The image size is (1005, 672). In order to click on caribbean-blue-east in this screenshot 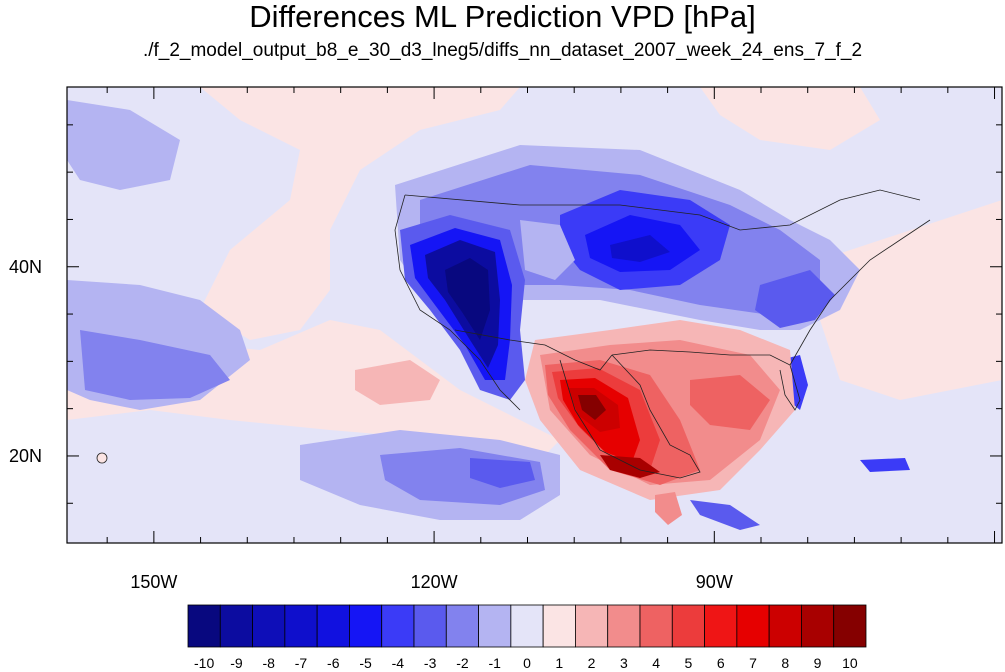, I will do `click(885, 465)`.